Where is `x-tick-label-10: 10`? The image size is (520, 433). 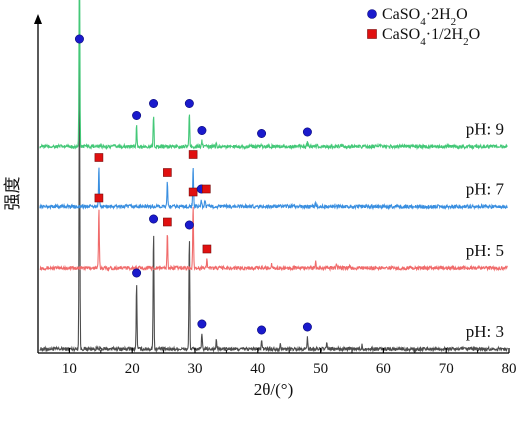
x-tick-label-10: 10 is located at coordinates (69, 369).